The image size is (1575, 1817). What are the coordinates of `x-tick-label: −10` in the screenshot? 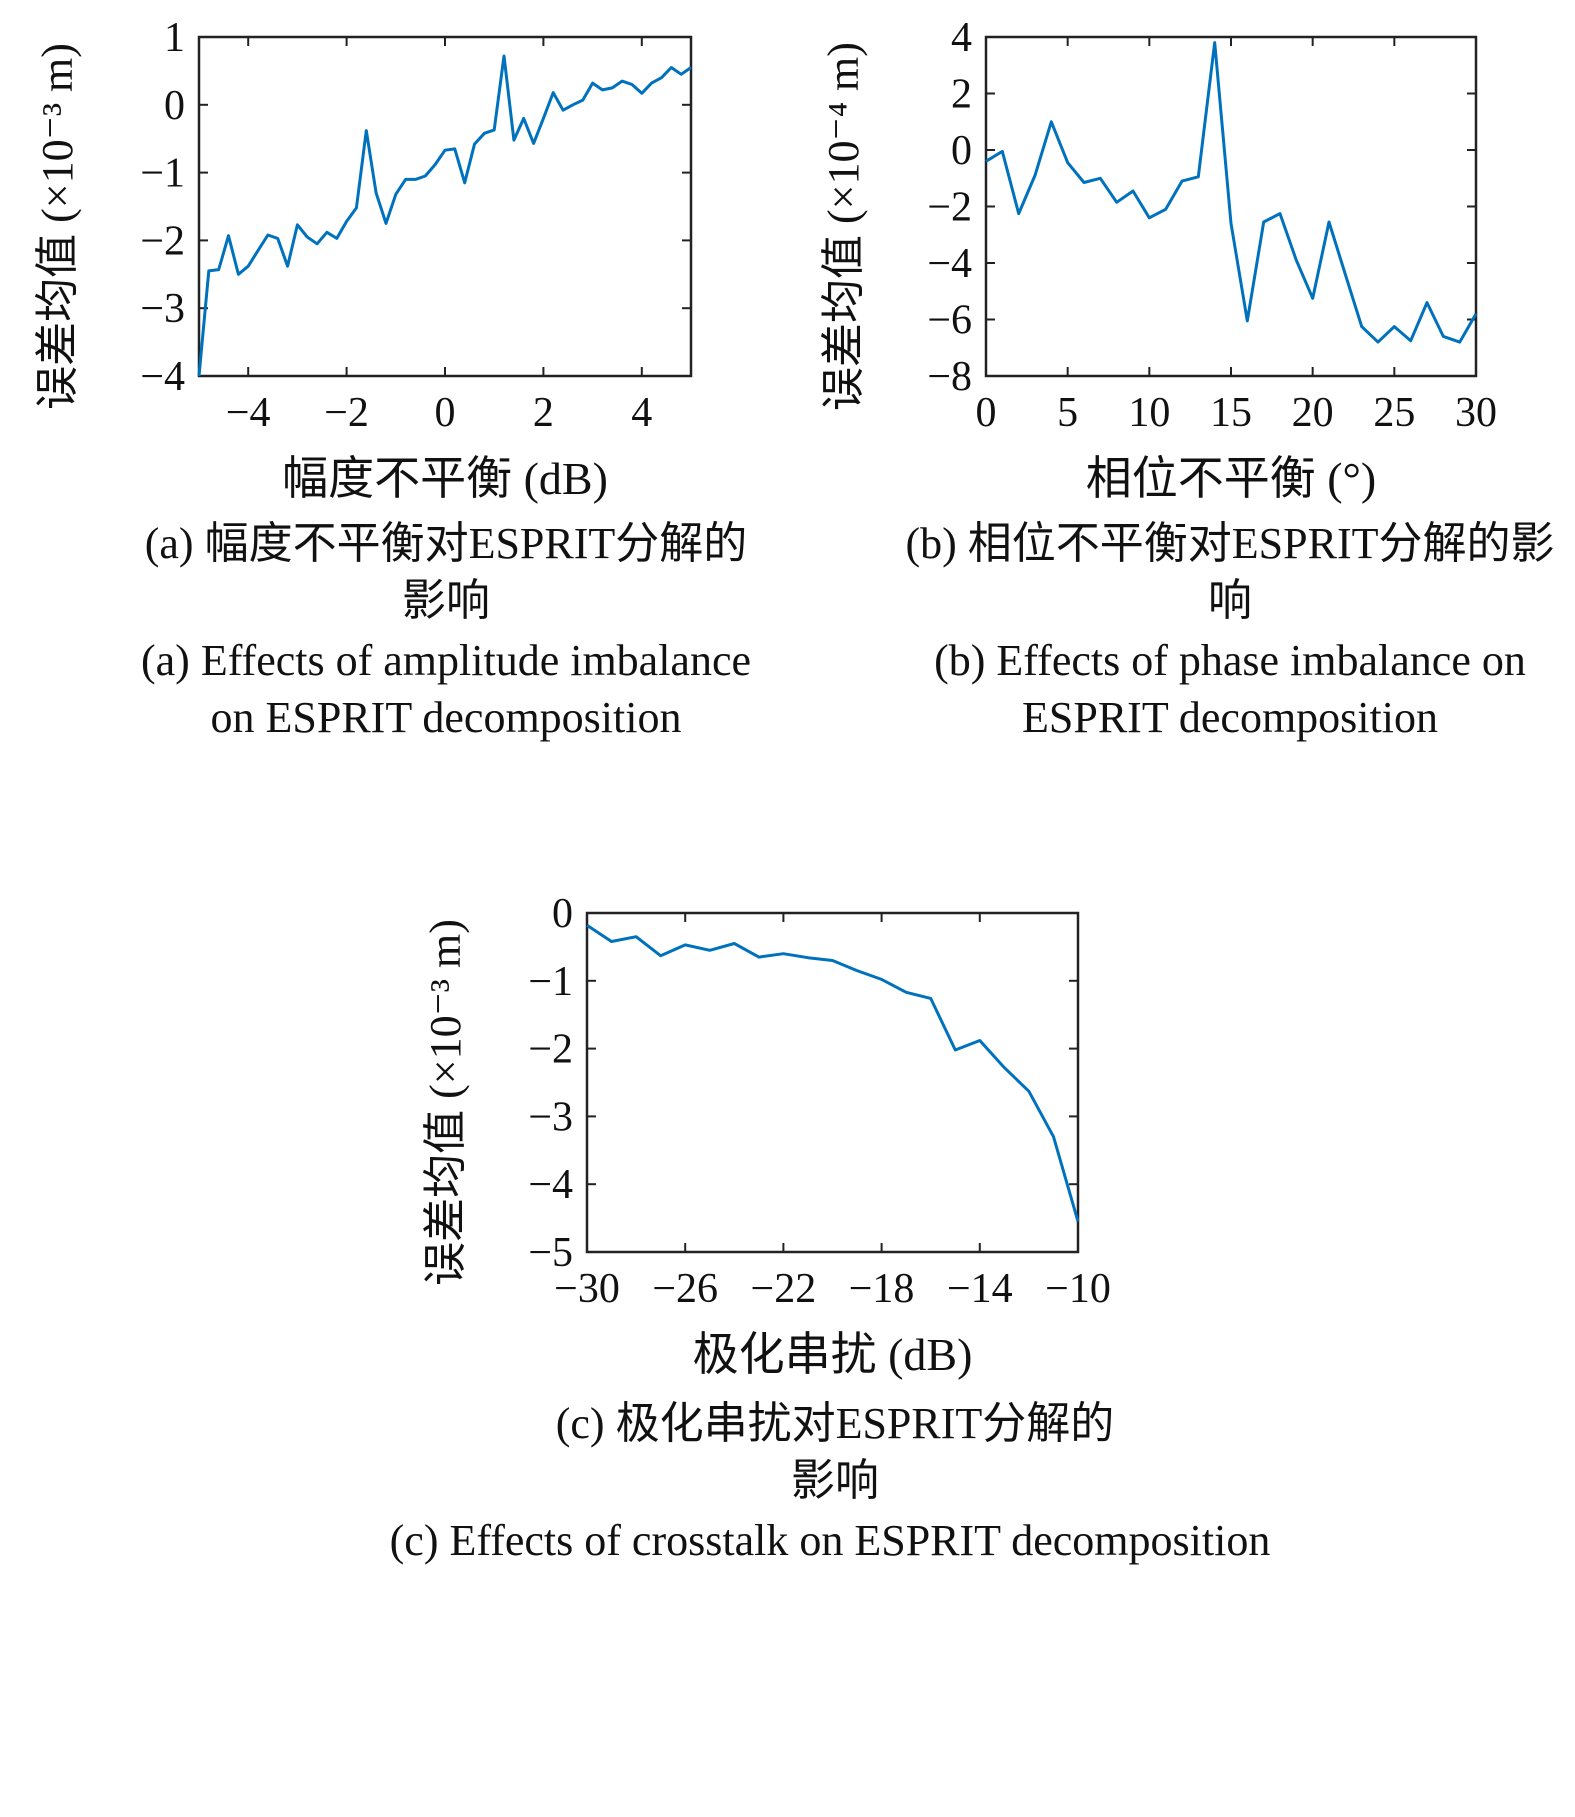 It's located at (1078, 1289).